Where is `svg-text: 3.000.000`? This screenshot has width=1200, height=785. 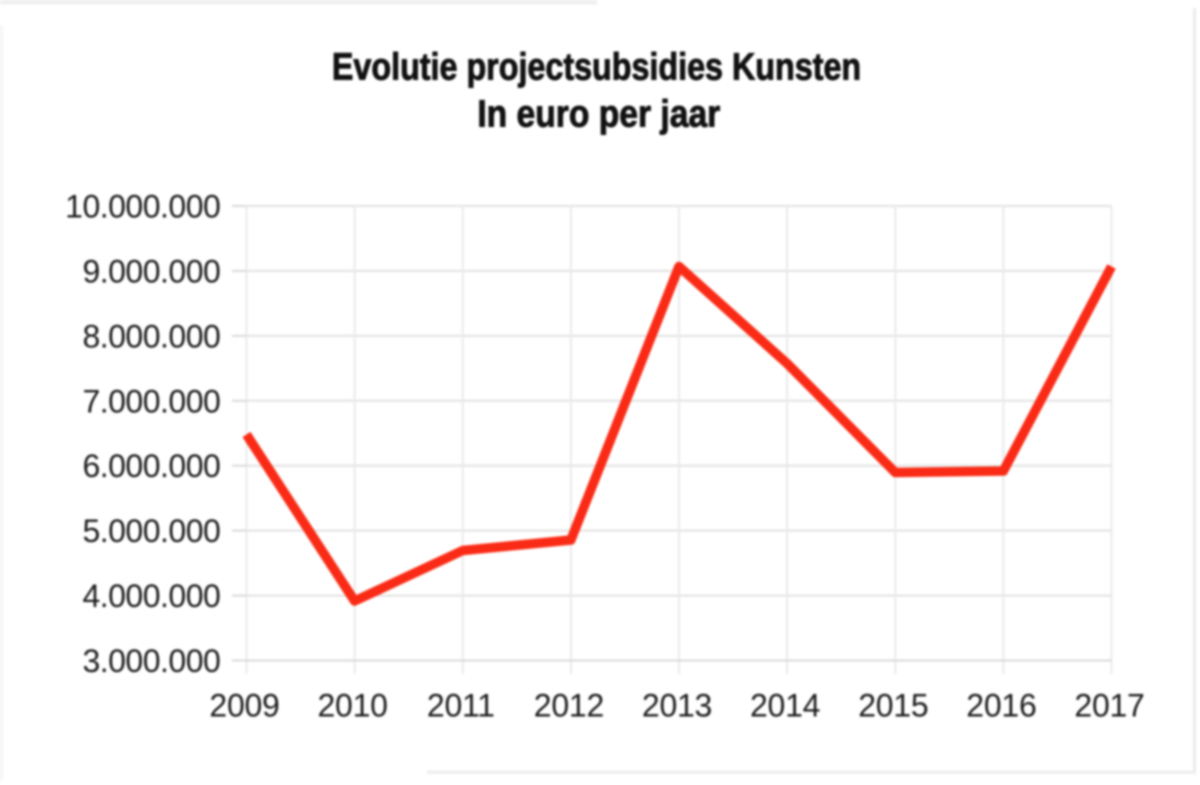
svg-text: 3.000.000 is located at coordinates (151, 661).